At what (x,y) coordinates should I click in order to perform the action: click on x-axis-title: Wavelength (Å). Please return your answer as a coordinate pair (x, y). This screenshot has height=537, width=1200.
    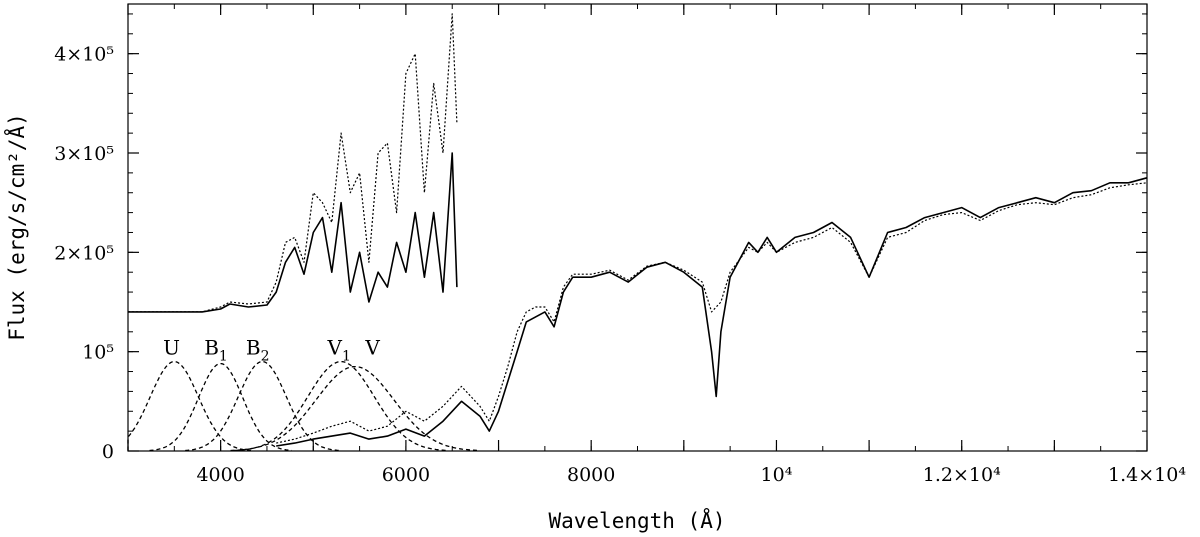
    Looking at the image, I should click on (636, 520).